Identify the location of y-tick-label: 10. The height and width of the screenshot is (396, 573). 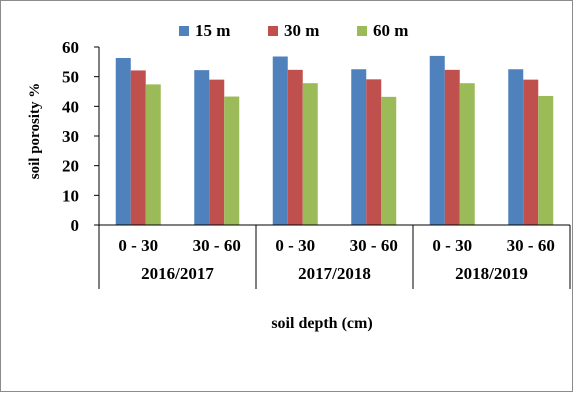
(70, 195).